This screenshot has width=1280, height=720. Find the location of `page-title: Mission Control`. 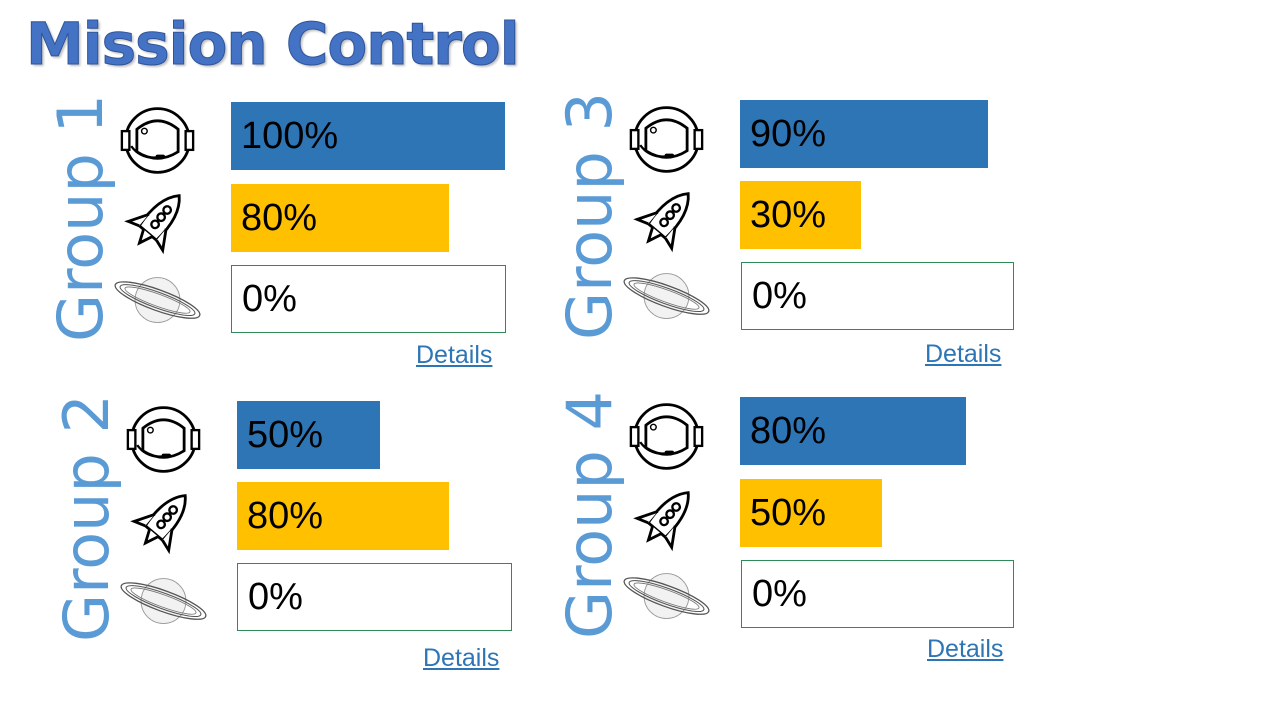

page-title: Mission Control is located at coordinates (273, 44).